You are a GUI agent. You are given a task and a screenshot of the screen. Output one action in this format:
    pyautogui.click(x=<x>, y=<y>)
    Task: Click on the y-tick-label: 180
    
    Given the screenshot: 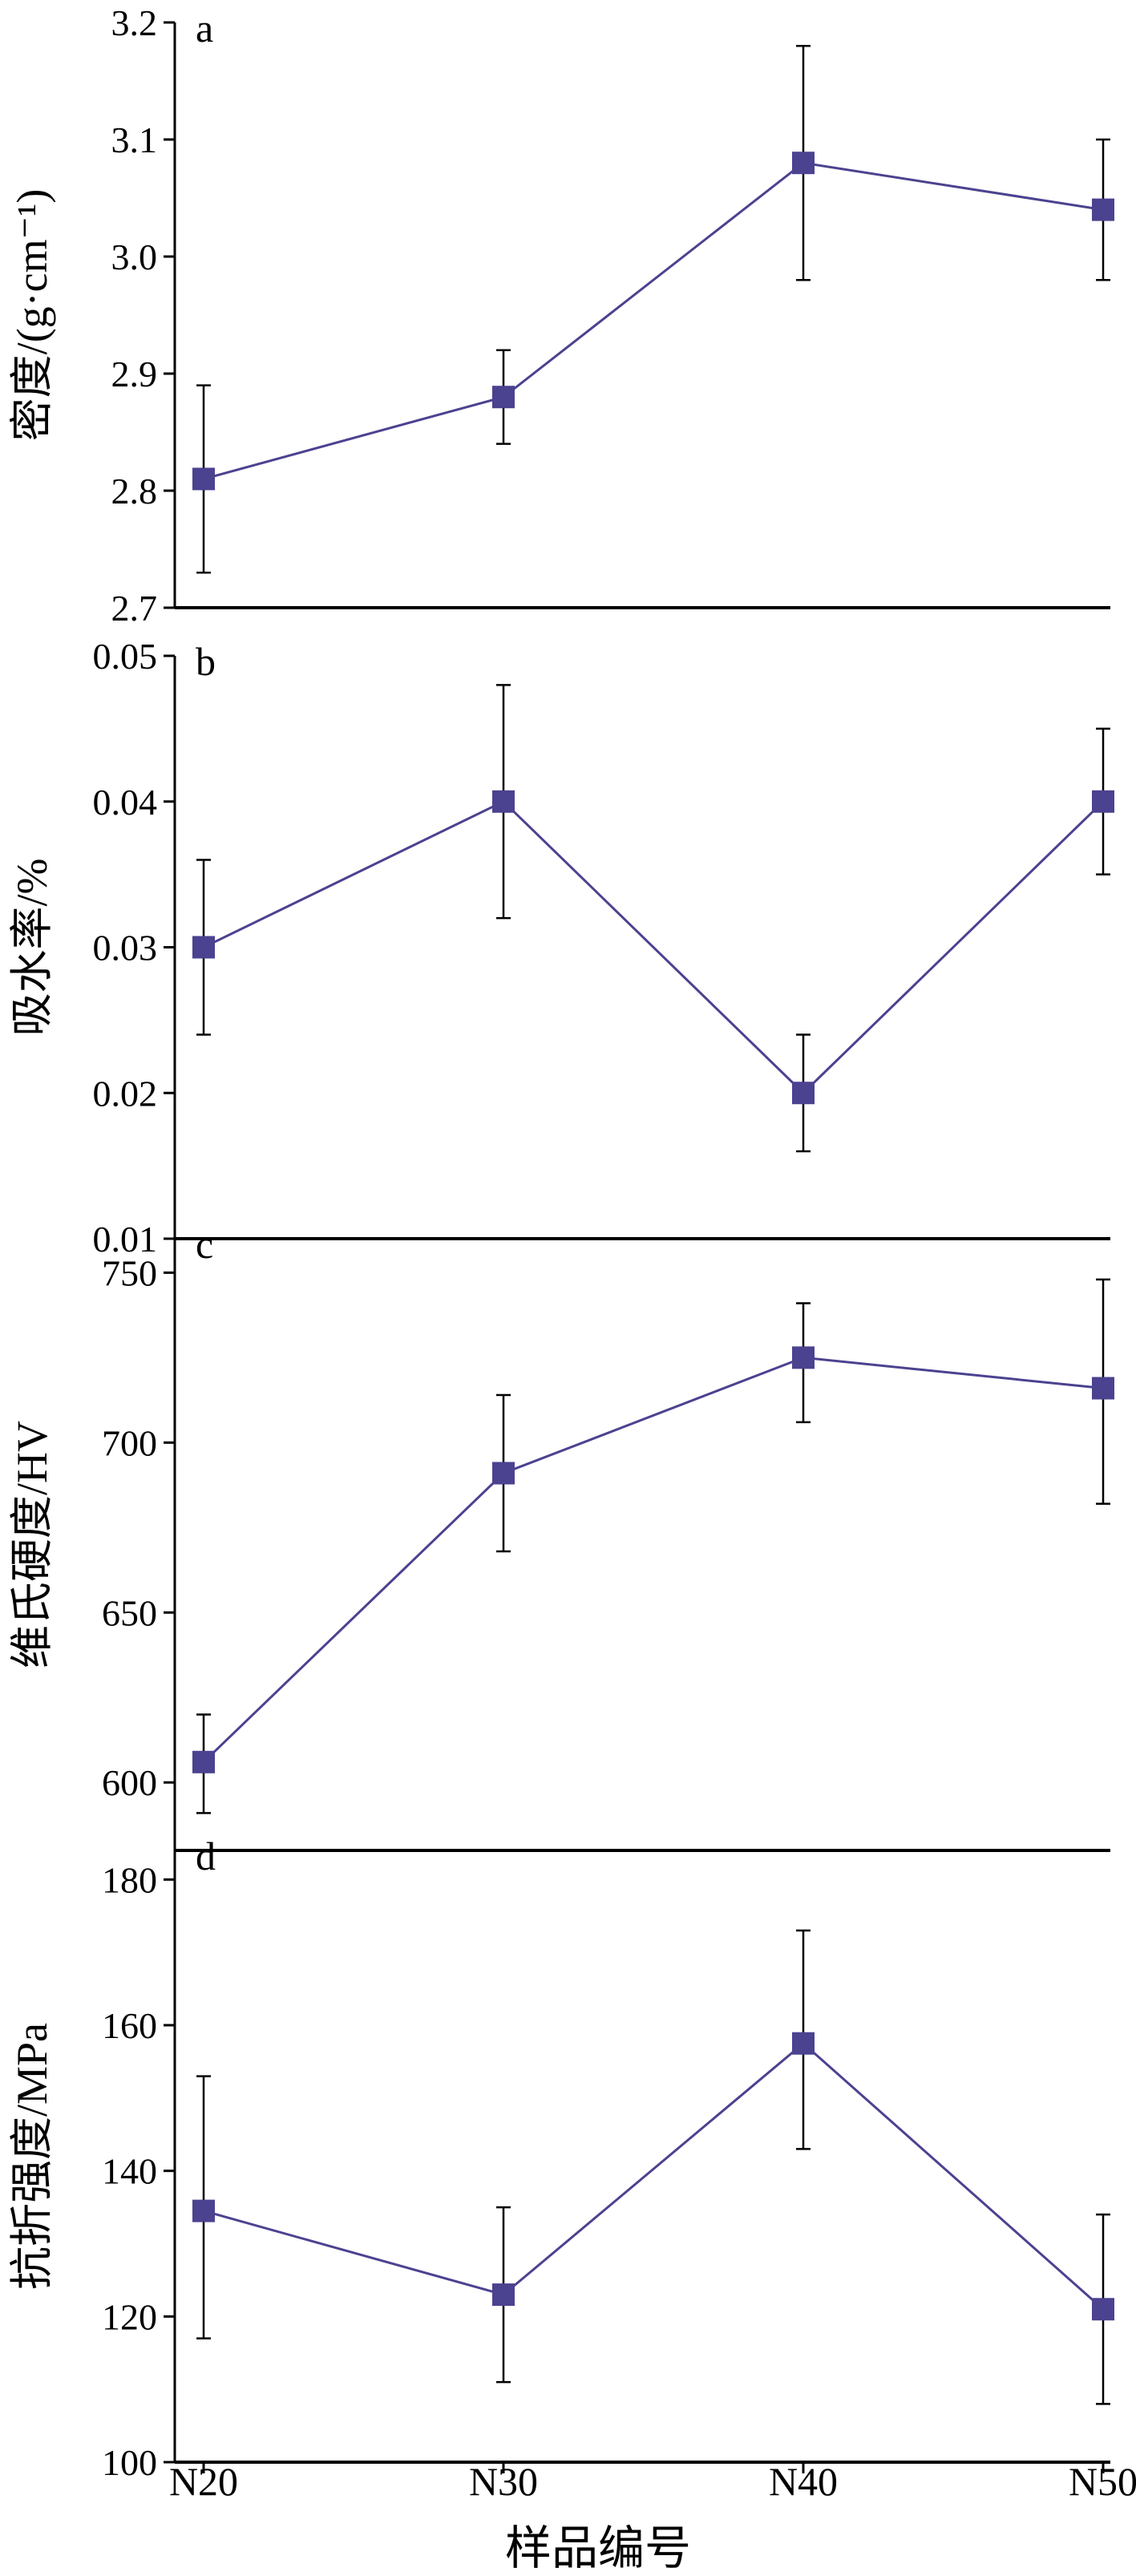 What is the action you would take?
    pyautogui.click(x=129, y=1879)
    